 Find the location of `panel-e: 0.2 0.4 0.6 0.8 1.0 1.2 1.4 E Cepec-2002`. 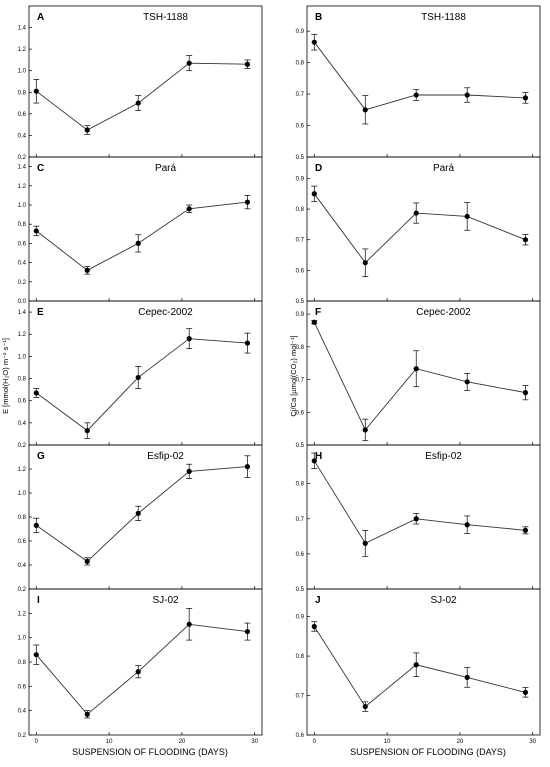

panel-e: 0.2 0.4 0.6 0.8 1.0 1.2 1.4 E Cepec-2002 is located at coordinates (140, 374).